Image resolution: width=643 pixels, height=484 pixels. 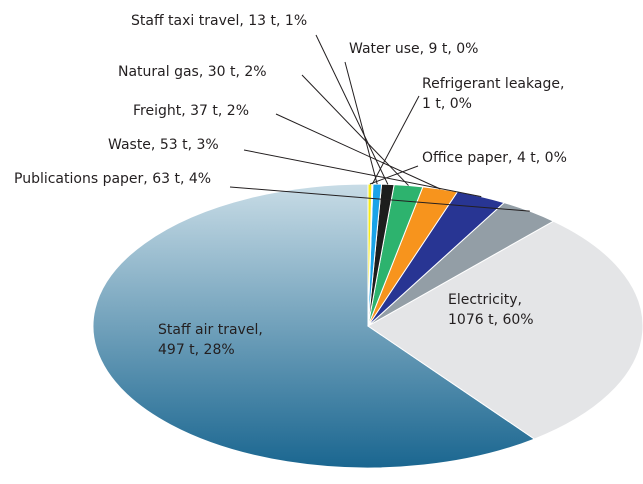 I want to click on slice-label-line: Waste, 53 t, 3%, so click(x=163, y=145).